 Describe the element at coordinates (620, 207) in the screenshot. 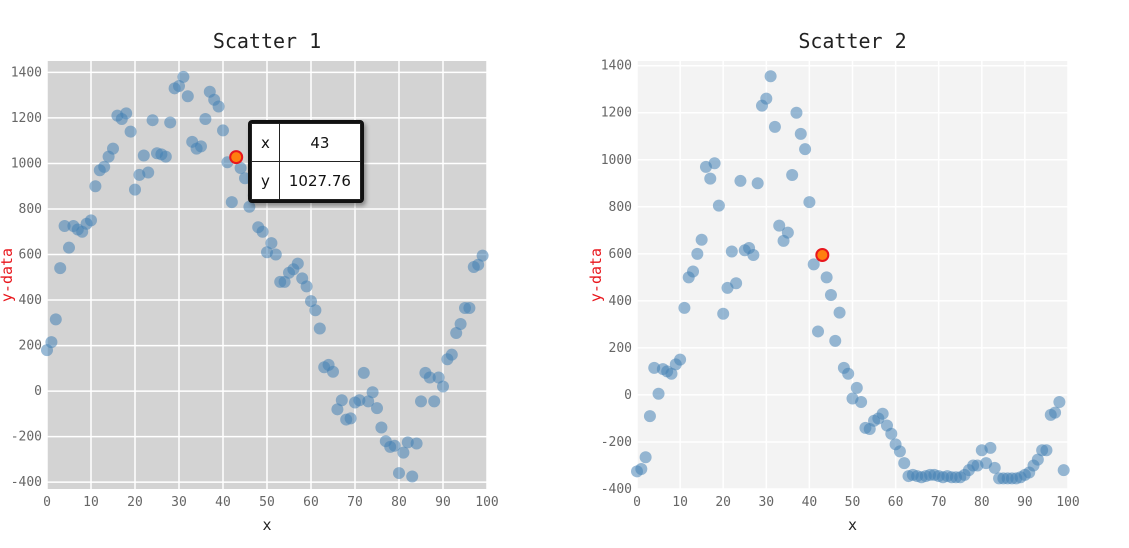

I see `y-tick-label: 800` at that location.